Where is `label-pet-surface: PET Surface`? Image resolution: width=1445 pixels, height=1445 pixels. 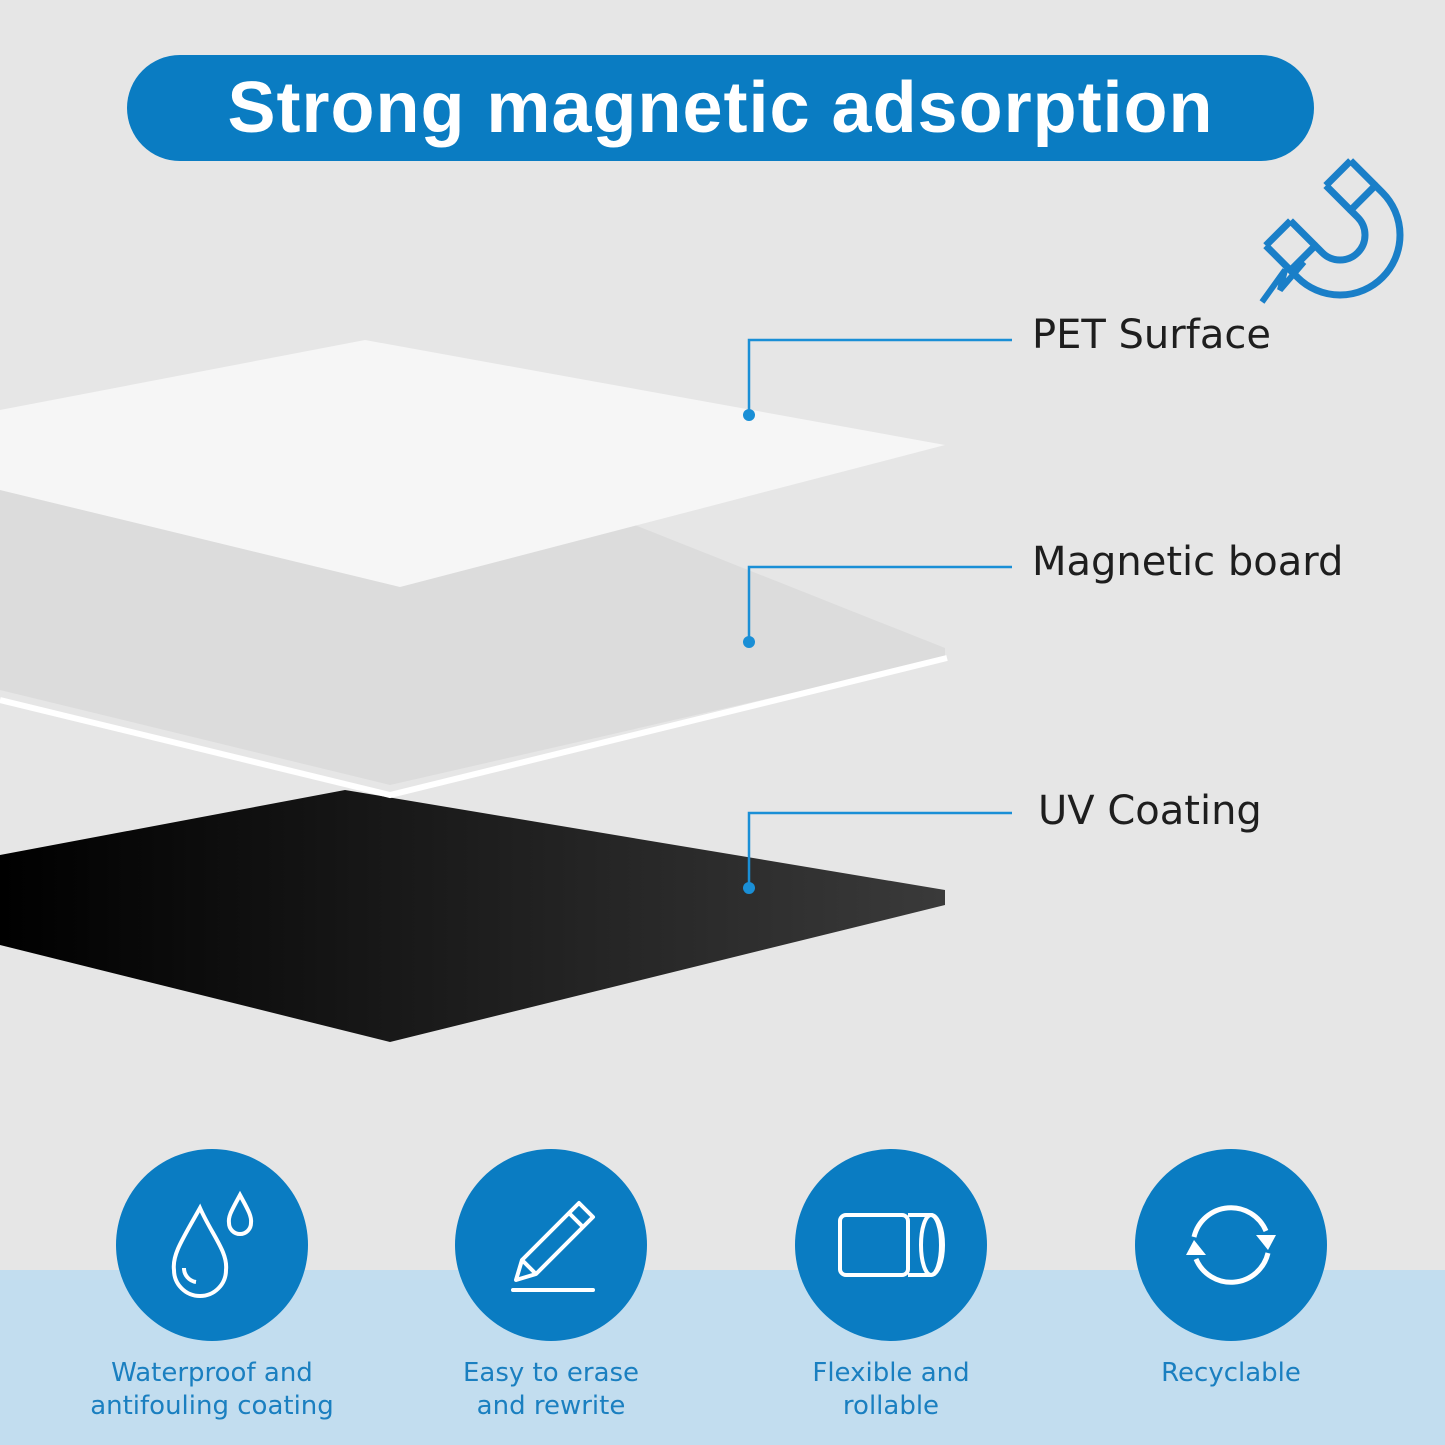 label-pet-surface: PET Surface is located at coordinates (1151, 335).